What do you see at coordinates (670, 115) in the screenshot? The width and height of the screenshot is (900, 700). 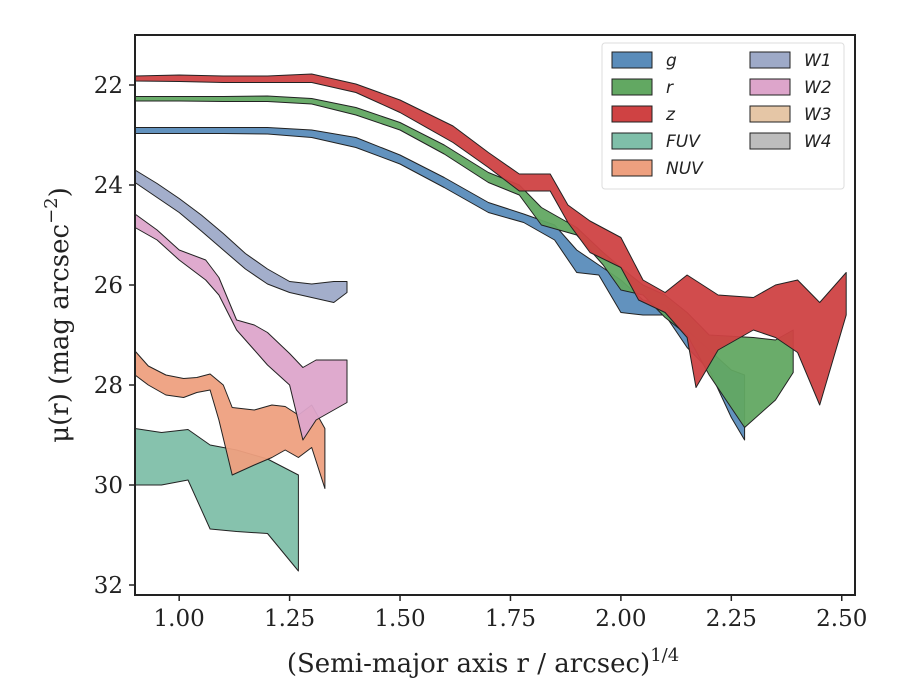 I see `legend-label-z: z` at bounding box center [670, 115].